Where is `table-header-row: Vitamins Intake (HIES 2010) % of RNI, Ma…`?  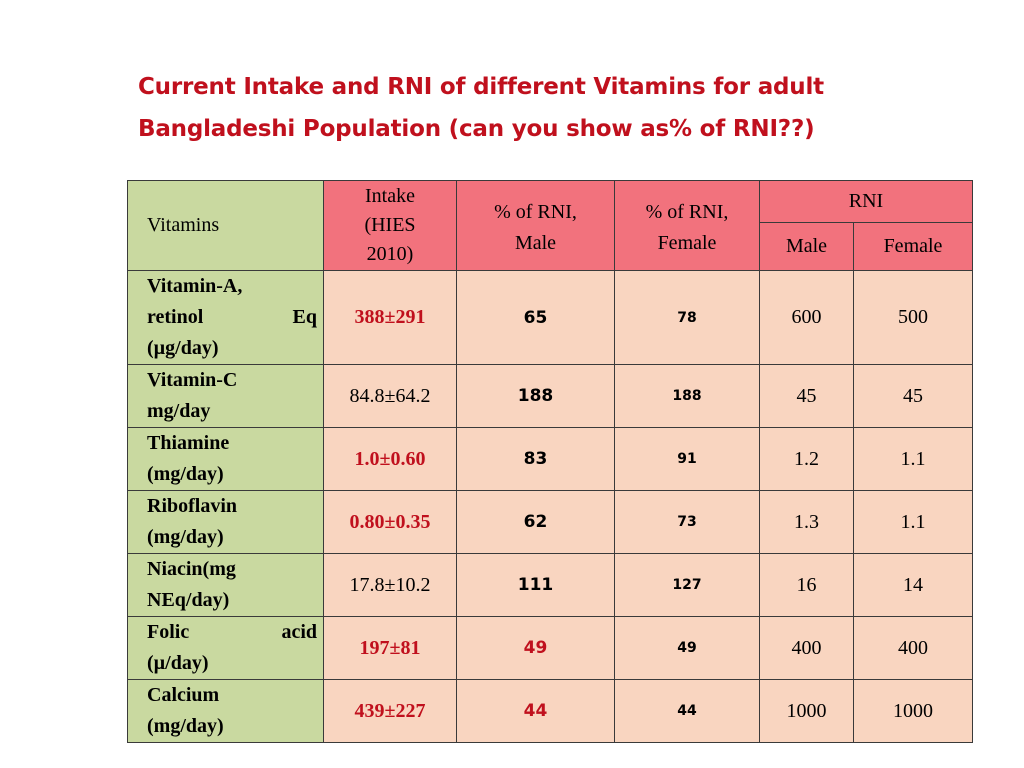 table-header-row: Vitamins Intake (HIES 2010) % of RNI, Ma… is located at coordinates (550, 225).